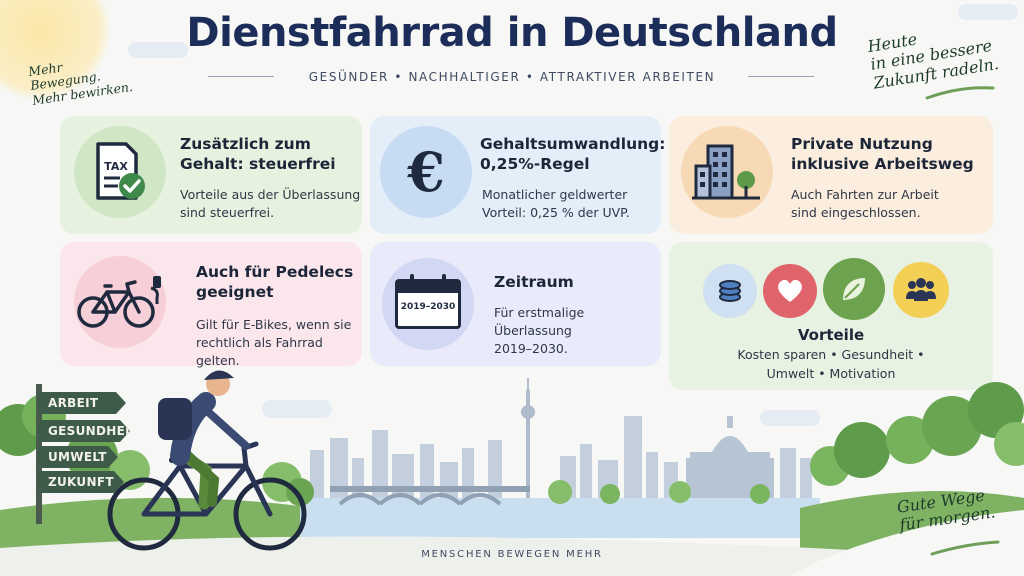 The width and height of the screenshot is (1024, 576). What do you see at coordinates (831, 354) in the screenshot?
I see `benefits-text-line: Kosten sparen • Gesundheit •` at bounding box center [831, 354].